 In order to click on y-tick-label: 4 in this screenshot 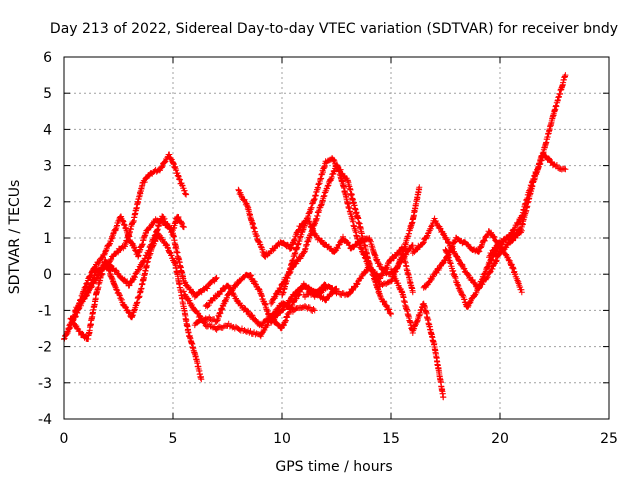, I will do `click(47, 130)`.